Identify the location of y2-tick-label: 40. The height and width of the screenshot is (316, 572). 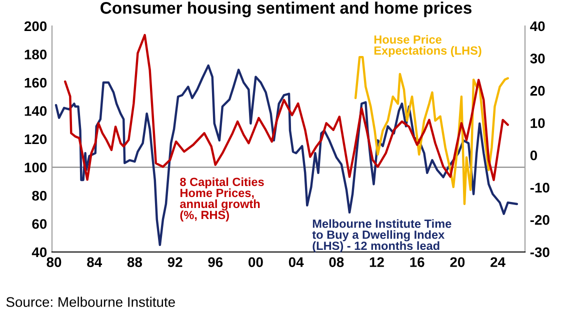
(537, 26).